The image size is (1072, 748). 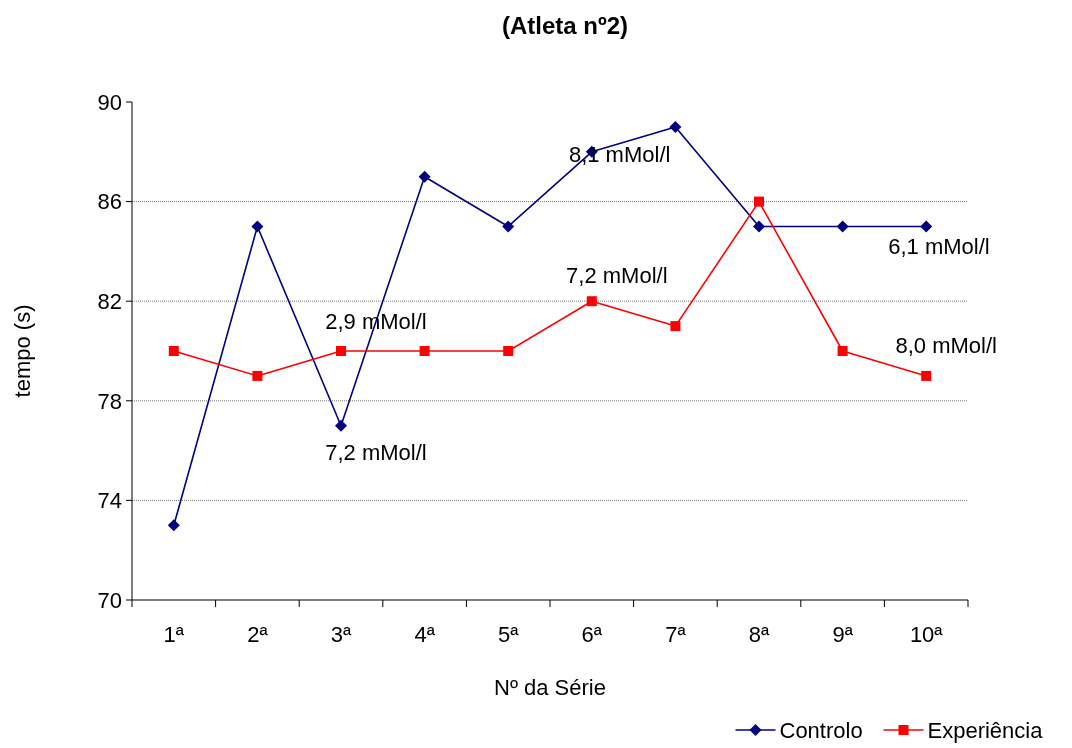 I want to click on x-tick-label: 5ª, so click(x=509, y=634).